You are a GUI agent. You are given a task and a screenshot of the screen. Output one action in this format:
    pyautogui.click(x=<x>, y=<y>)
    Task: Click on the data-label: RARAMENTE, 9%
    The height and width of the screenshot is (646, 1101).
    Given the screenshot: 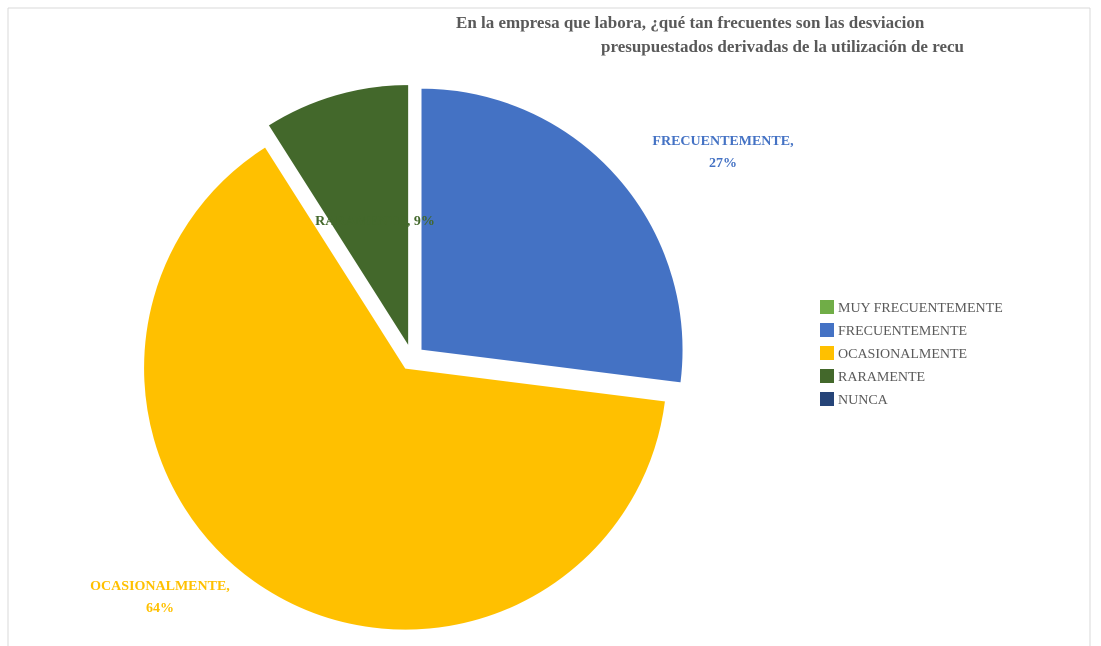 What is the action you would take?
    pyautogui.click(x=375, y=221)
    